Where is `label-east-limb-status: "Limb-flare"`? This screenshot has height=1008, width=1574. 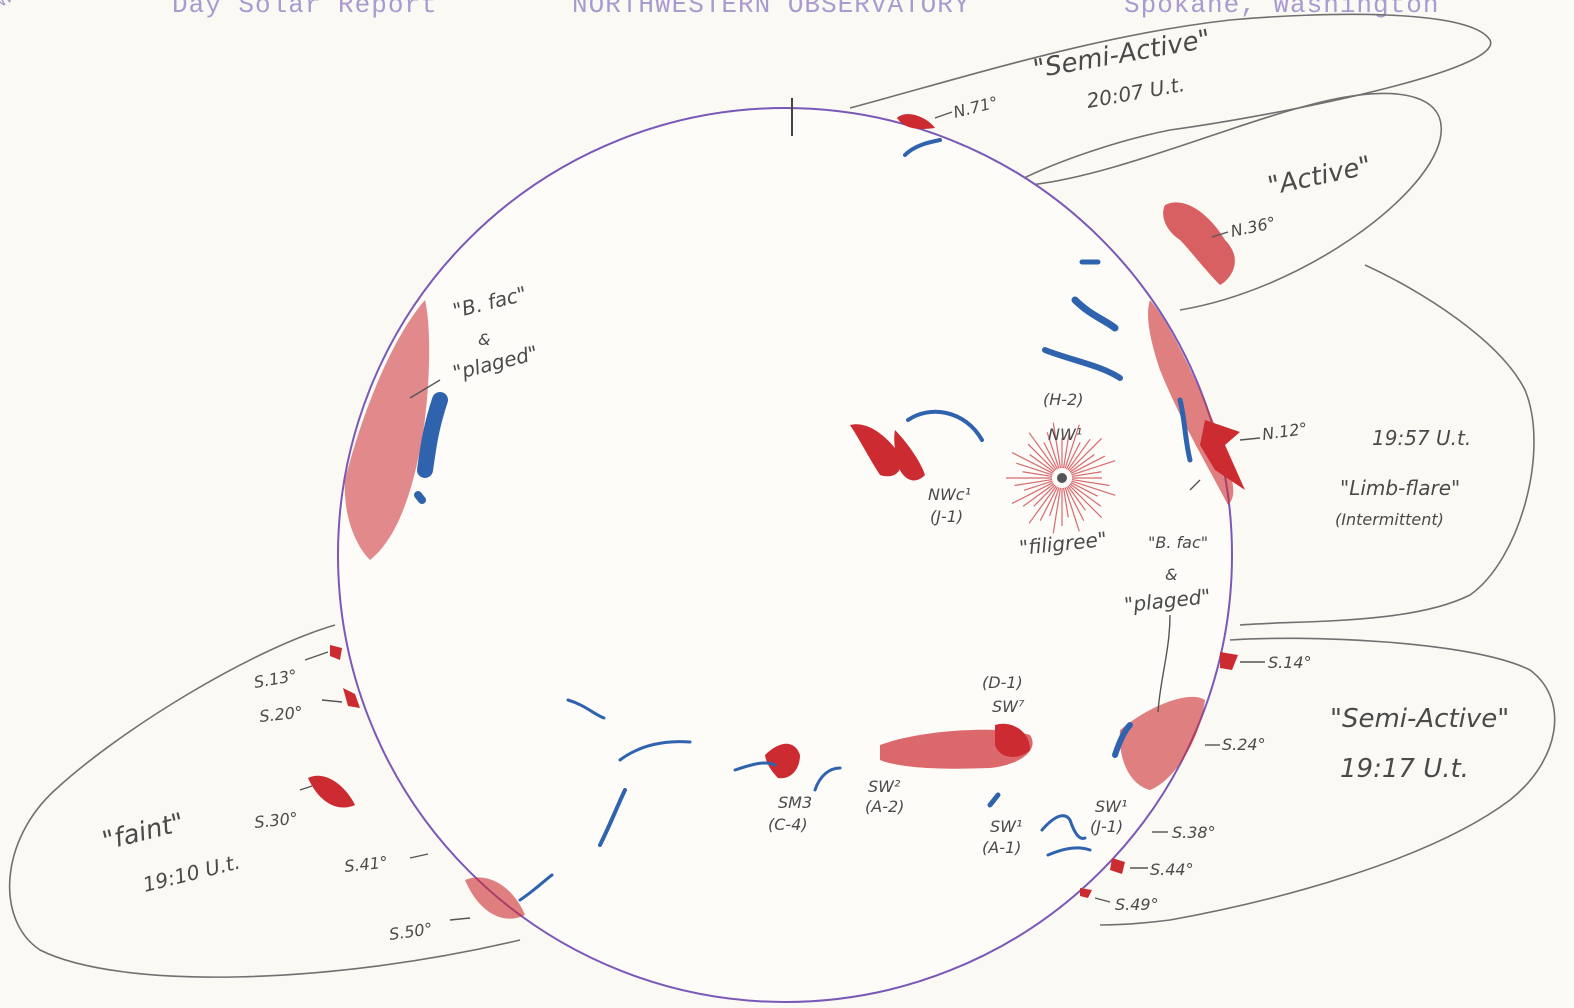
label-east-limb-status: "Limb-flare" is located at coordinates (1400, 488).